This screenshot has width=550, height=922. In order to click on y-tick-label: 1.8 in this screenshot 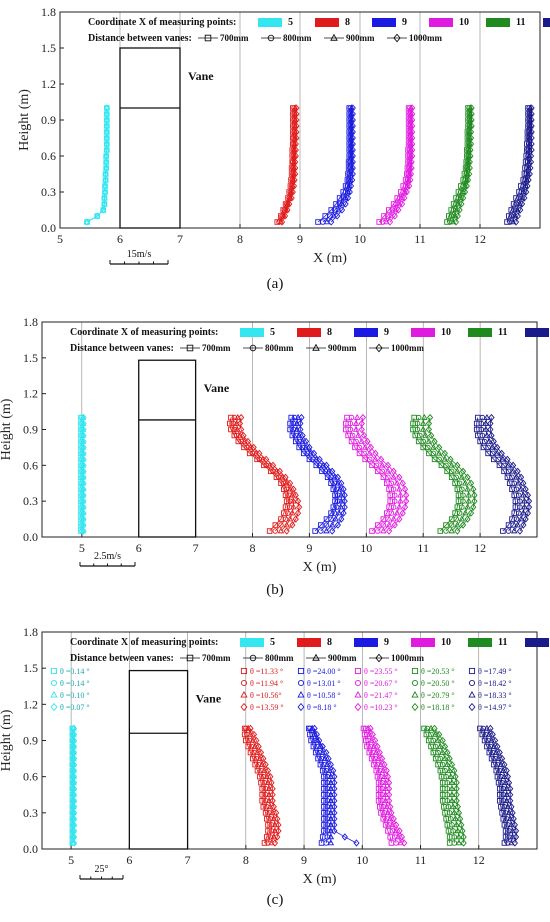, I will do `click(30, 632)`.